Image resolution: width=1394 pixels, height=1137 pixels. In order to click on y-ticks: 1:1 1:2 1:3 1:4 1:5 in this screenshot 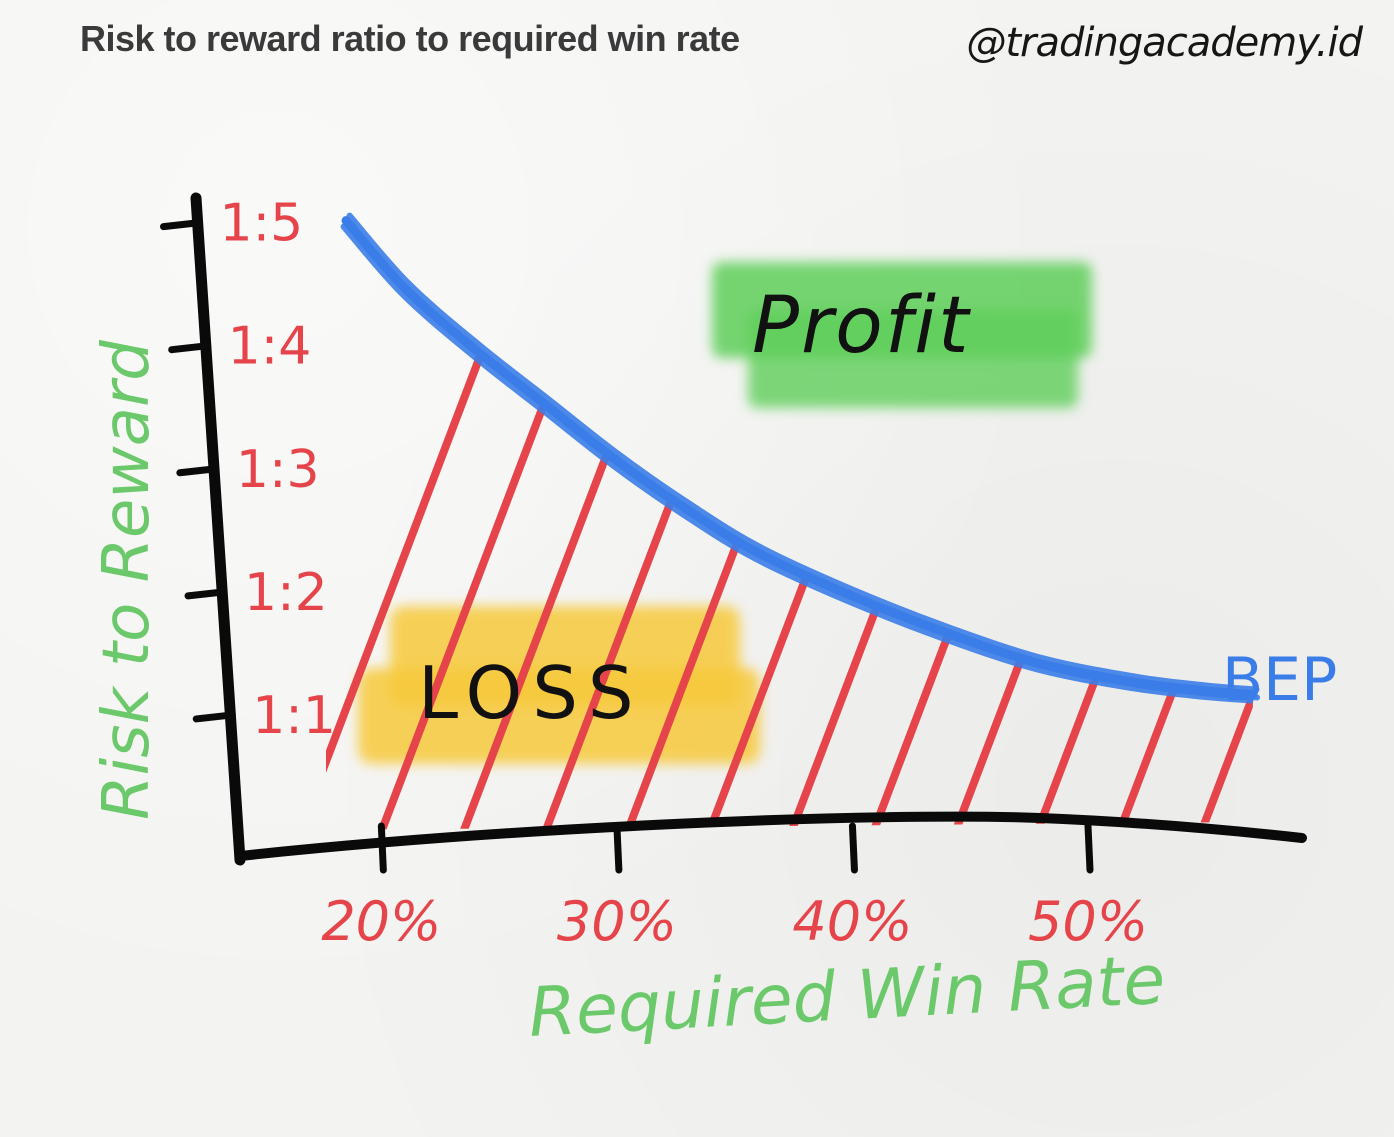, I will do `click(248, 470)`.